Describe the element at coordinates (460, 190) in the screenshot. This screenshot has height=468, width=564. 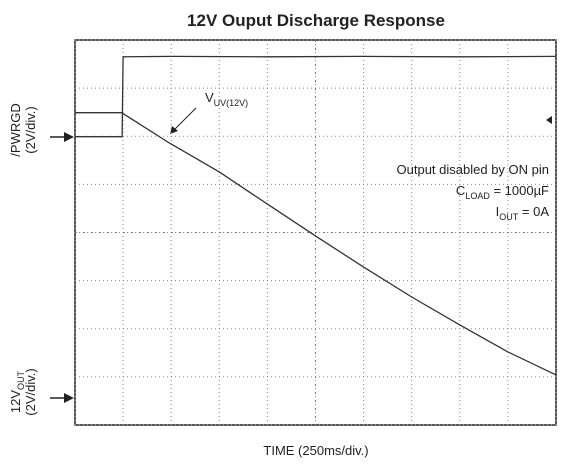
I see `text-run: C` at that location.